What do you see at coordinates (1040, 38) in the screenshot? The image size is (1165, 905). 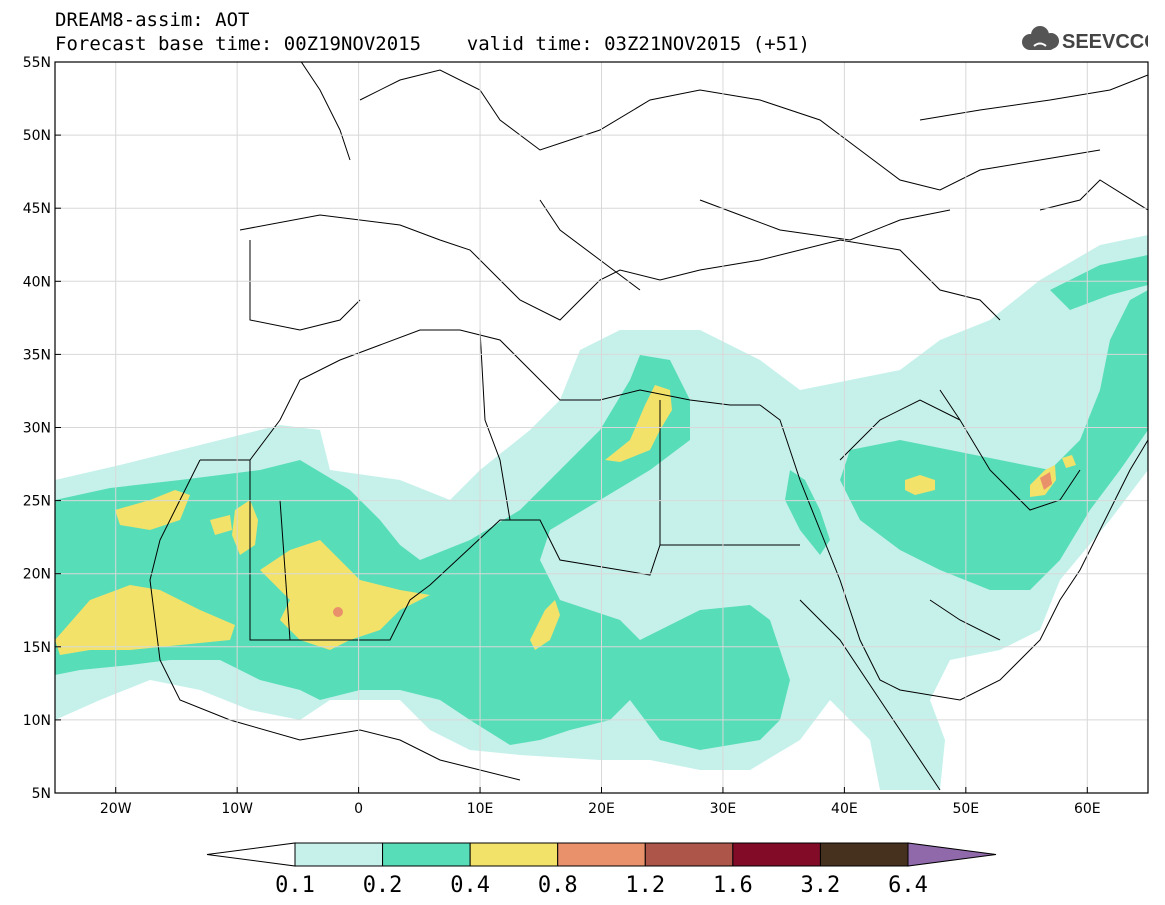 I see `cloud-icon` at bounding box center [1040, 38].